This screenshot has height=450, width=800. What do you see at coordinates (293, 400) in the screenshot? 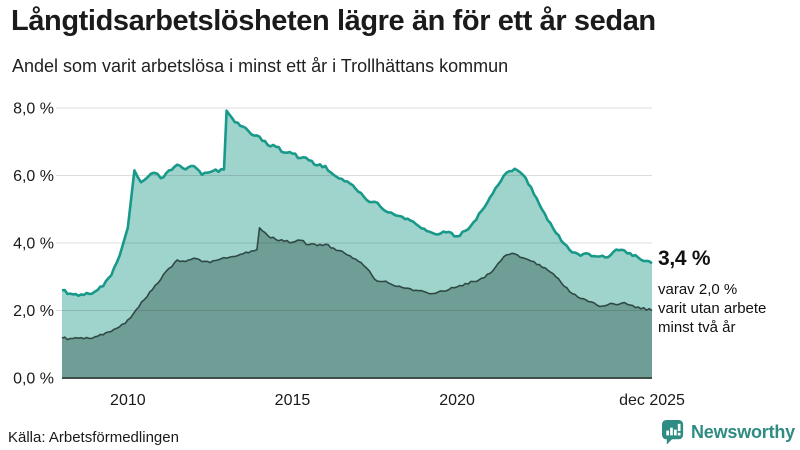
I see `x-axis-tick-label: 2015` at bounding box center [293, 400].